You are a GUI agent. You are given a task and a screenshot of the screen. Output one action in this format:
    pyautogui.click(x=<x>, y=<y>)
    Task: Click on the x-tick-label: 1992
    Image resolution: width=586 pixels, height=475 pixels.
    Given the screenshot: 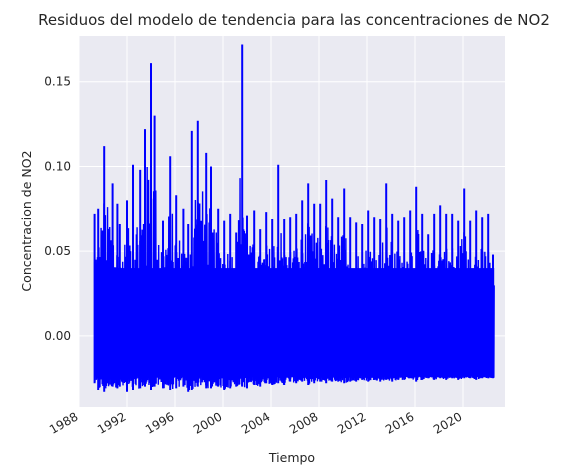 What is the action you would take?
    pyautogui.click(x=111, y=422)
    